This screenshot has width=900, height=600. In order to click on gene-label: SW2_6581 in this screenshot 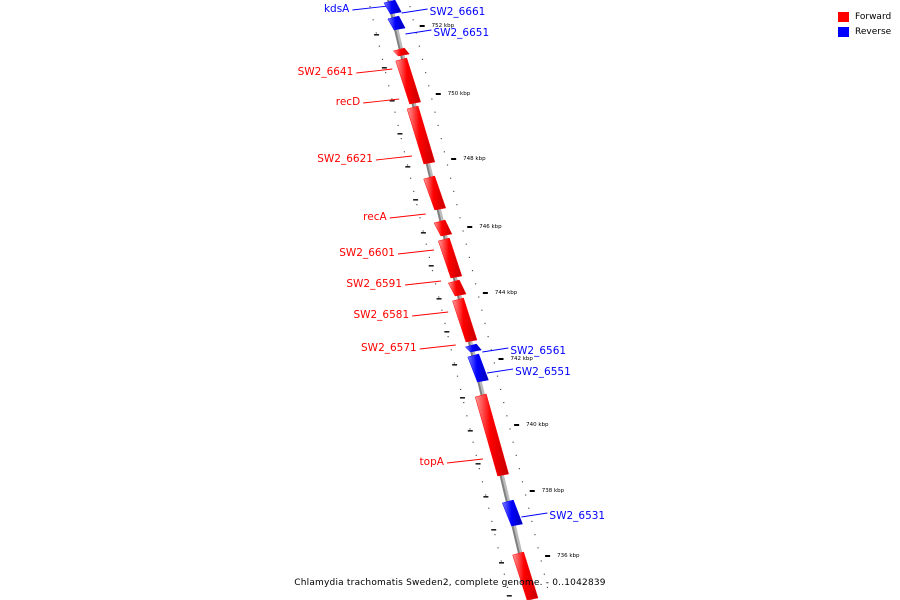, I will do `click(381, 315)`.